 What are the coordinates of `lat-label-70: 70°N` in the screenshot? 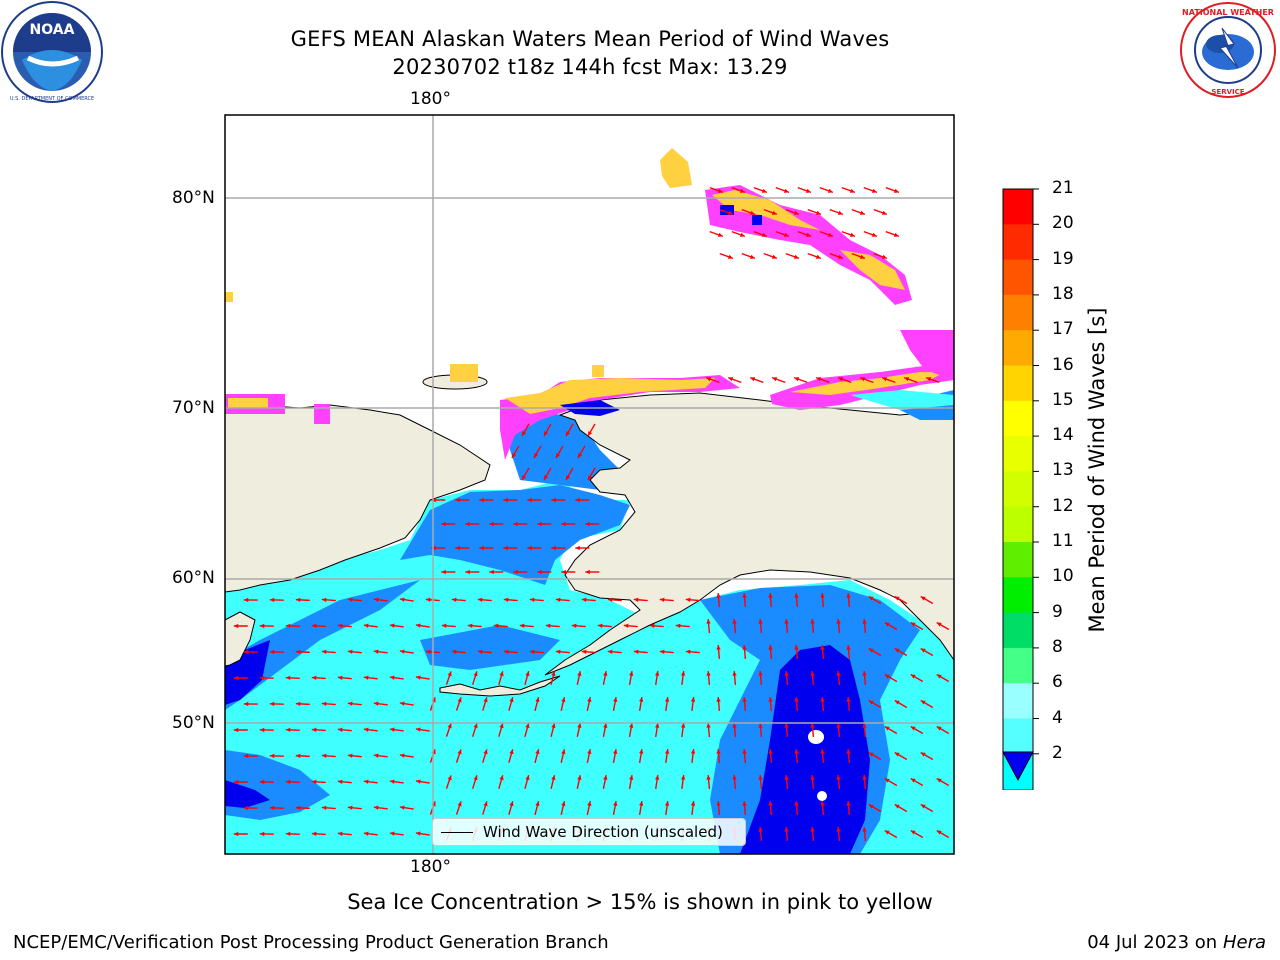 It's located at (193, 408).